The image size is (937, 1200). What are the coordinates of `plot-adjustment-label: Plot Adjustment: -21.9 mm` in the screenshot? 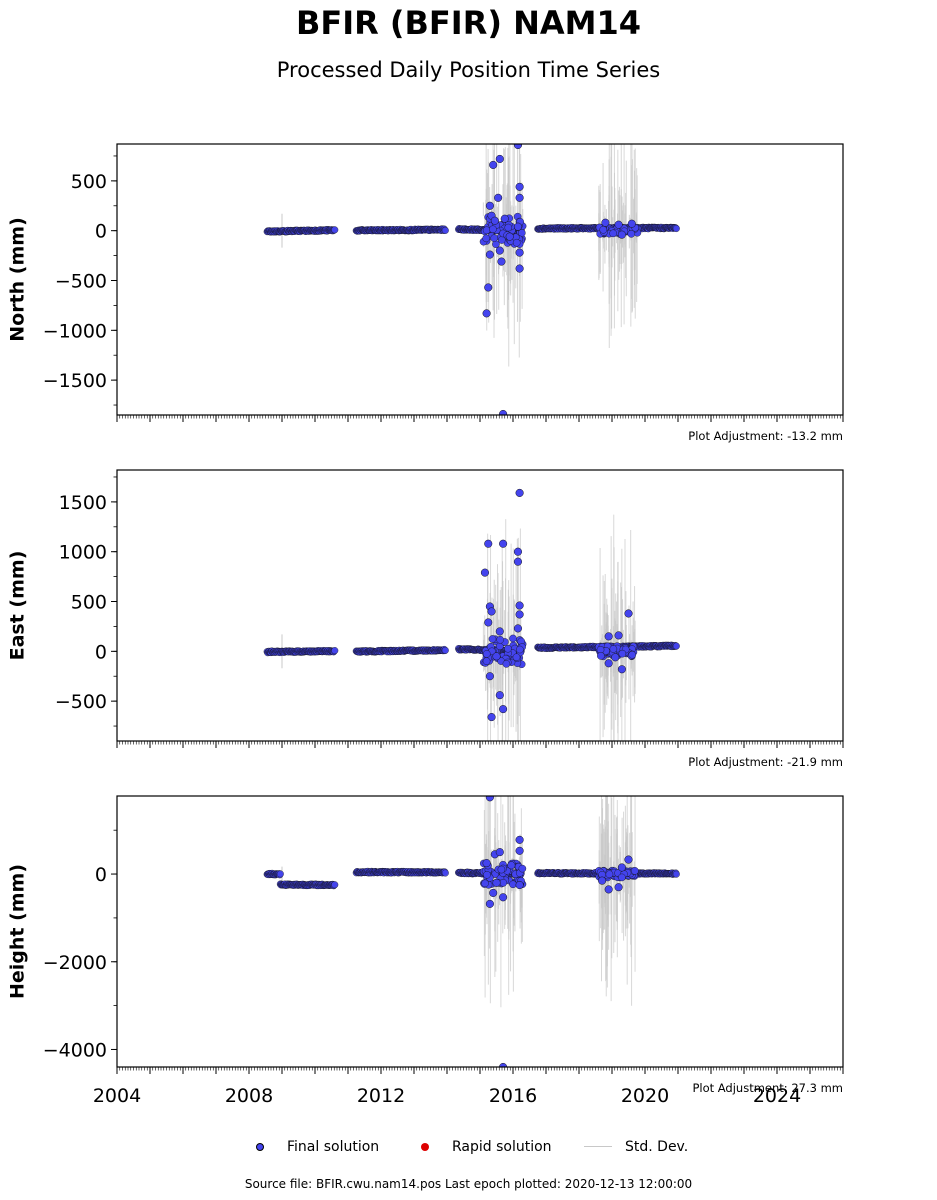 It's located at (765, 762).